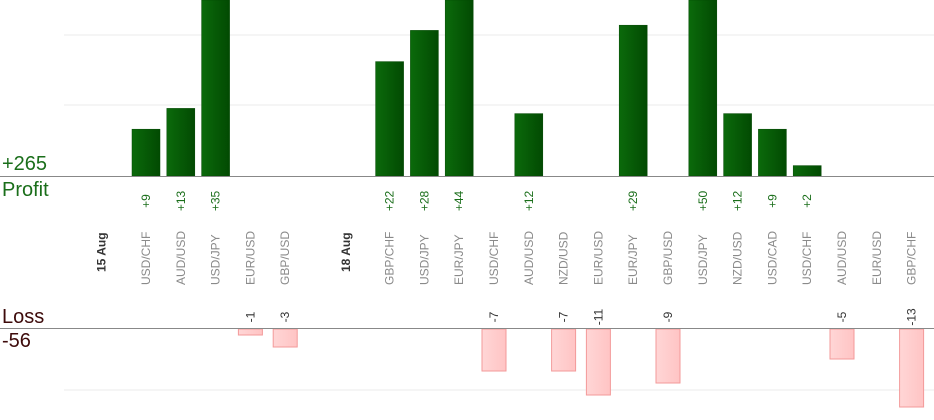  What do you see at coordinates (912, 317) in the screenshot?
I see `value-label: -13` at bounding box center [912, 317].